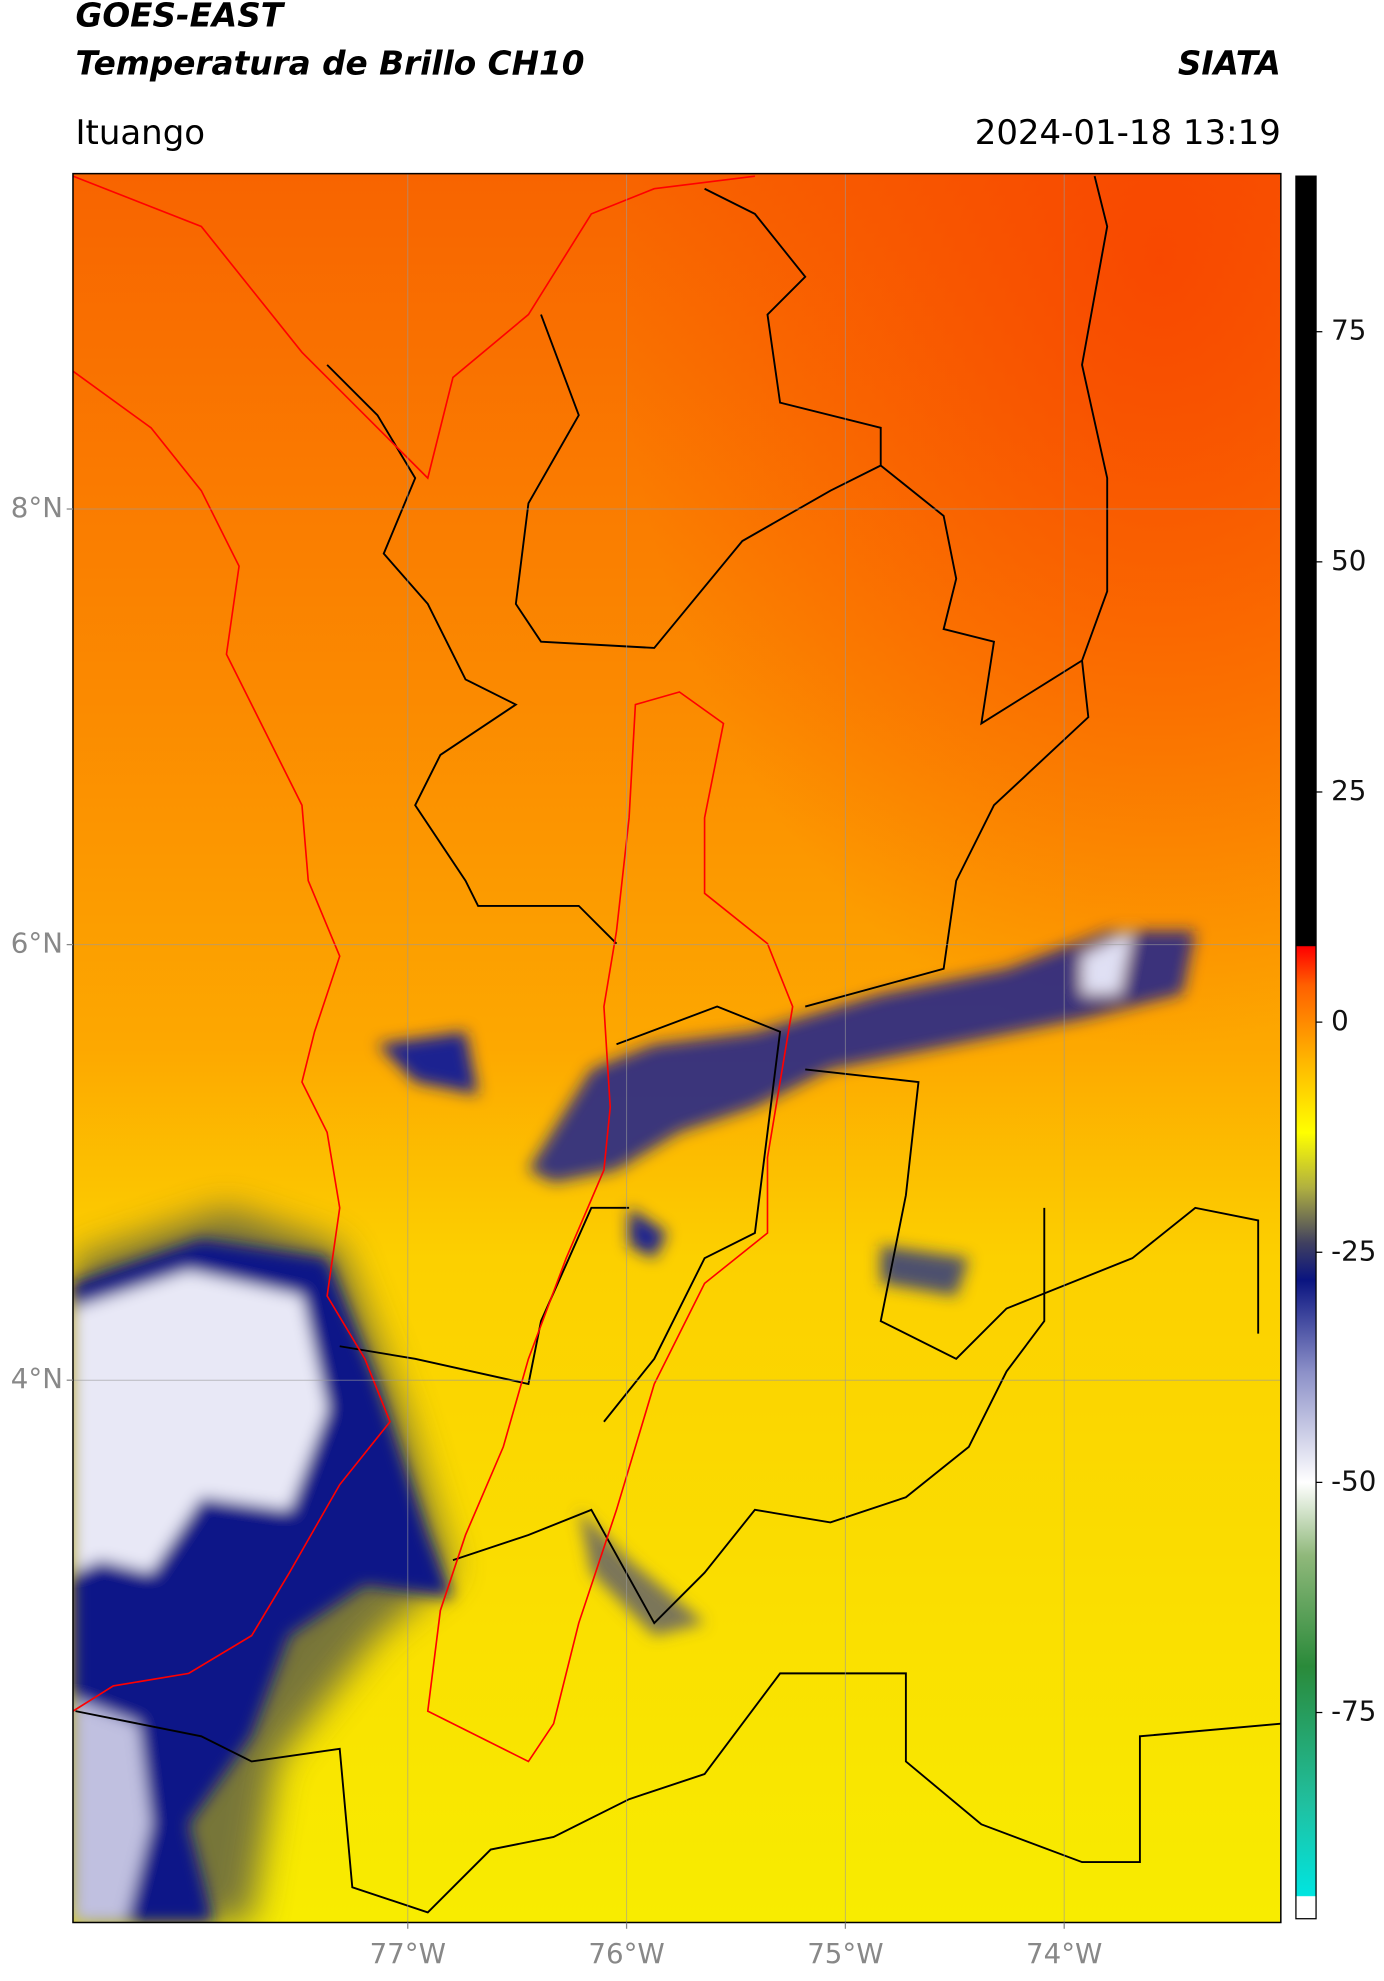 This screenshot has width=1384, height=1981. What do you see at coordinates (180, 17) in the screenshot?
I see `title: GOES-EAST` at bounding box center [180, 17].